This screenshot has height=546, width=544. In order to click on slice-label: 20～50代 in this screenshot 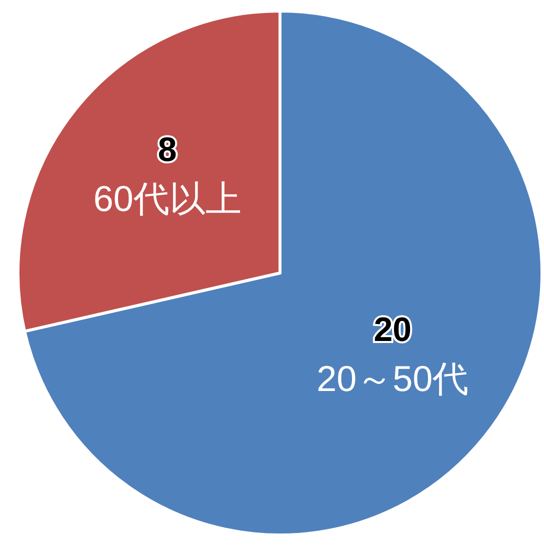, I will do `click(392, 378)`.